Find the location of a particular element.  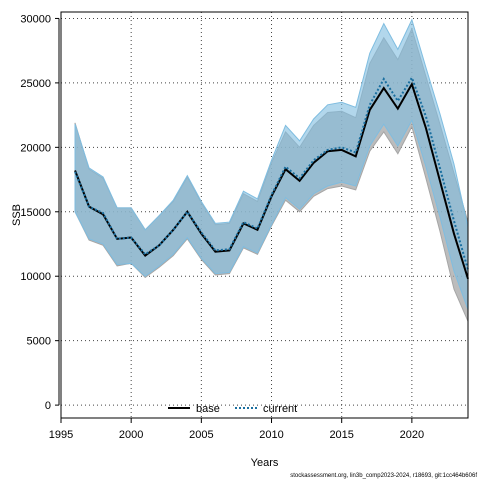

y-tick-label-25000: 25000 is located at coordinates (35, 84).